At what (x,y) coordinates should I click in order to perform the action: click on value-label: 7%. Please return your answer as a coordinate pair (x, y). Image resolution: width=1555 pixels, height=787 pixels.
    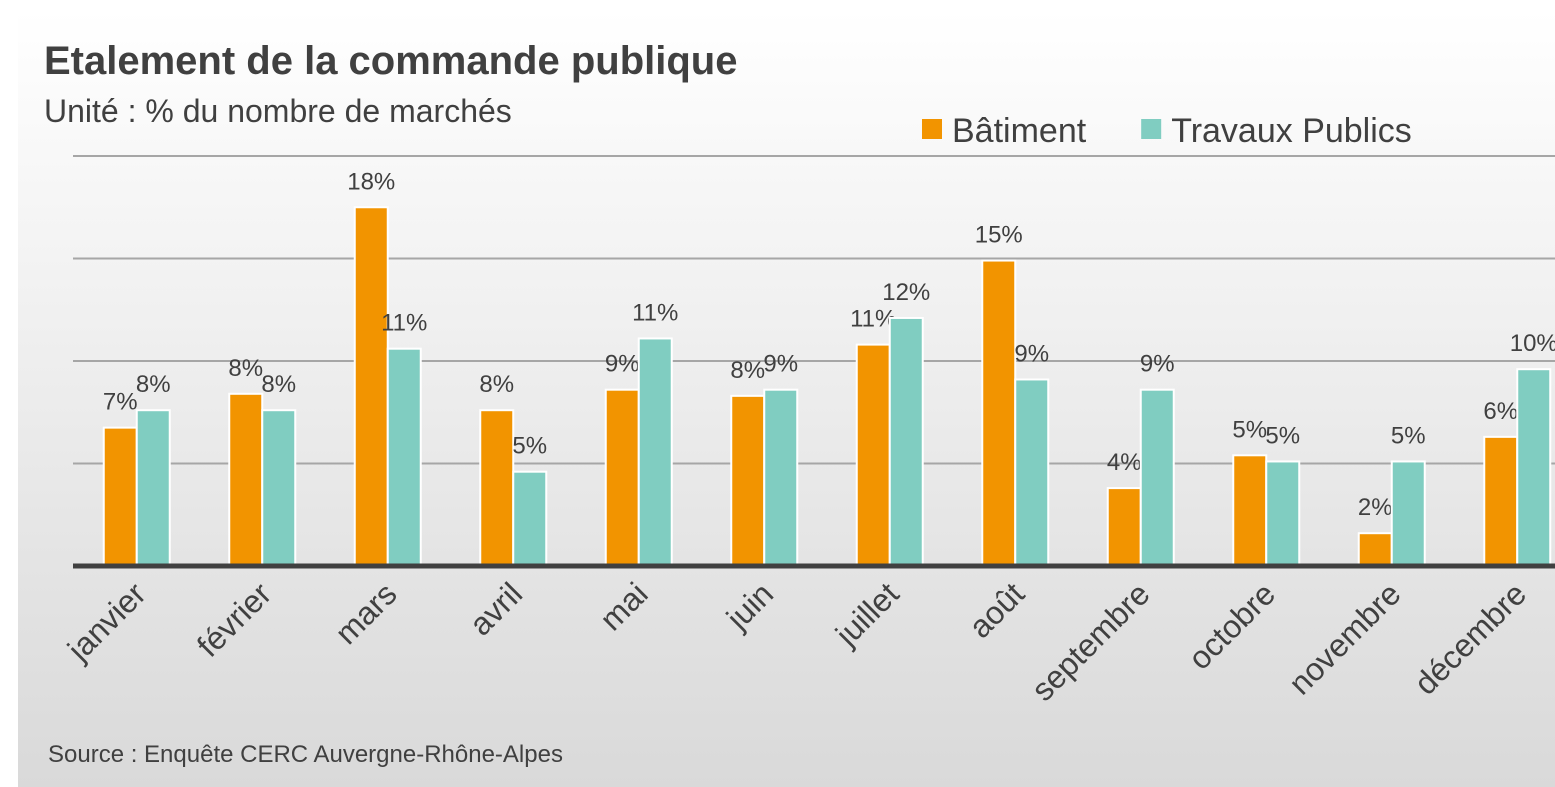
    Looking at the image, I should click on (120, 402).